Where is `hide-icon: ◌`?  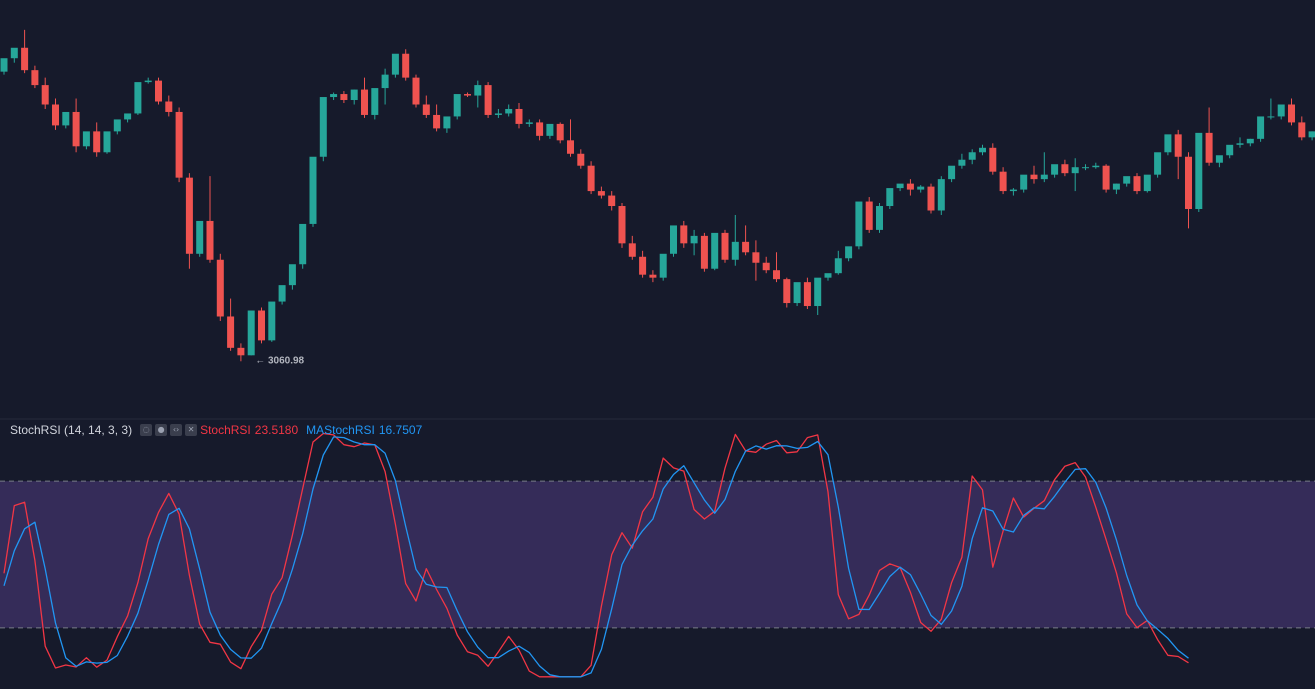 hide-icon: ◌ is located at coordinates (146, 430).